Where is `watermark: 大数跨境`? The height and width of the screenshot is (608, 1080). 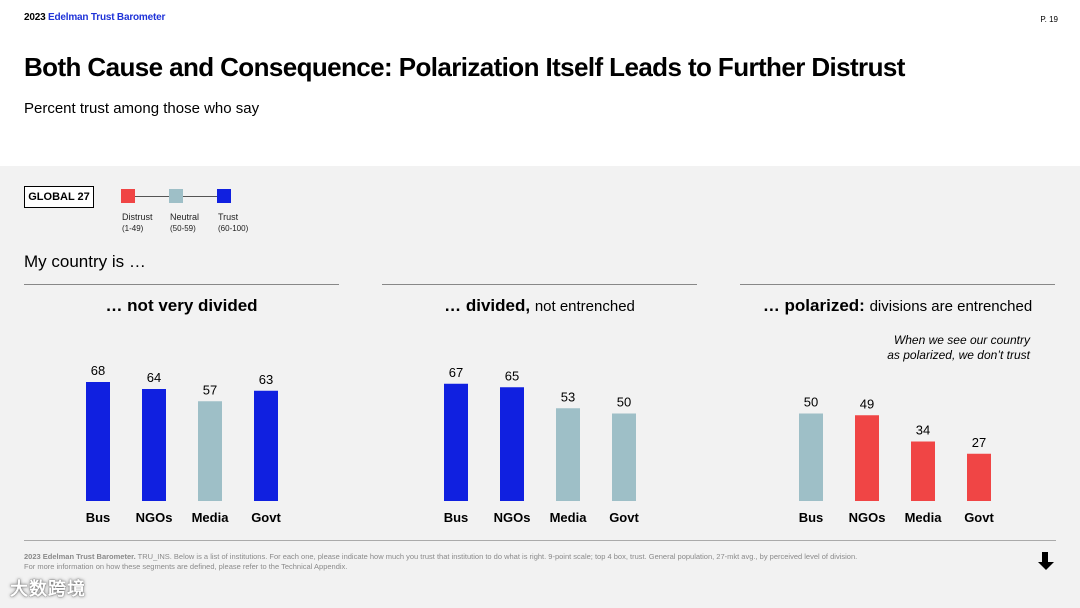 watermark: 大数跨境 is located at coordinates (48, 589).